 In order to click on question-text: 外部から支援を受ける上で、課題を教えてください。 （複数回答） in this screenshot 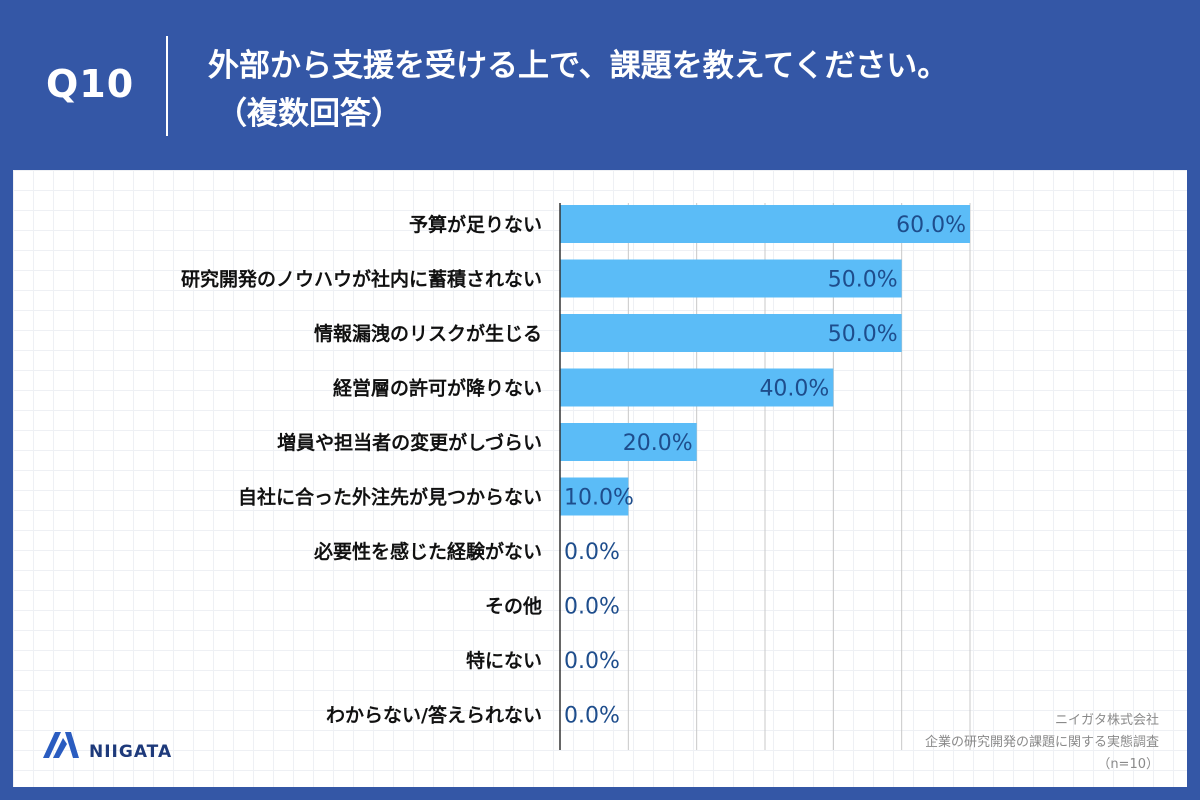, I will do `click(688, 90)`.